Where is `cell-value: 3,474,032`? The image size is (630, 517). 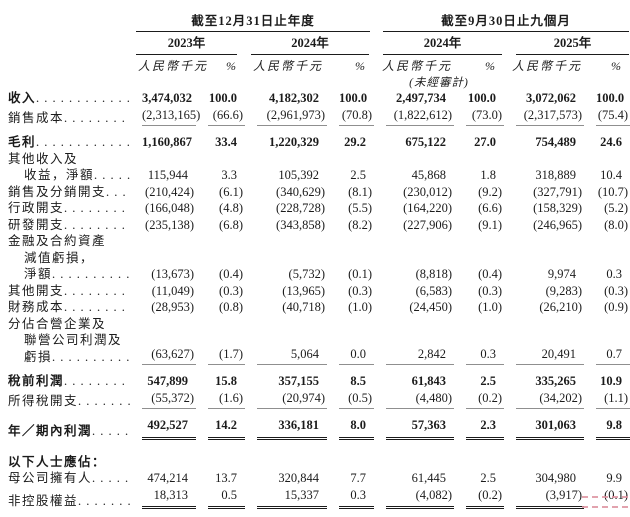 cell-value: 3,474,032 is located at coordinates (167, 98).